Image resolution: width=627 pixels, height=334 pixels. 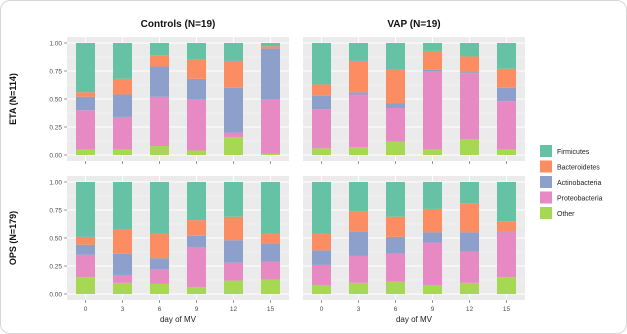 I want to click on x-tick-label: 3, so click(x=123, y=309).